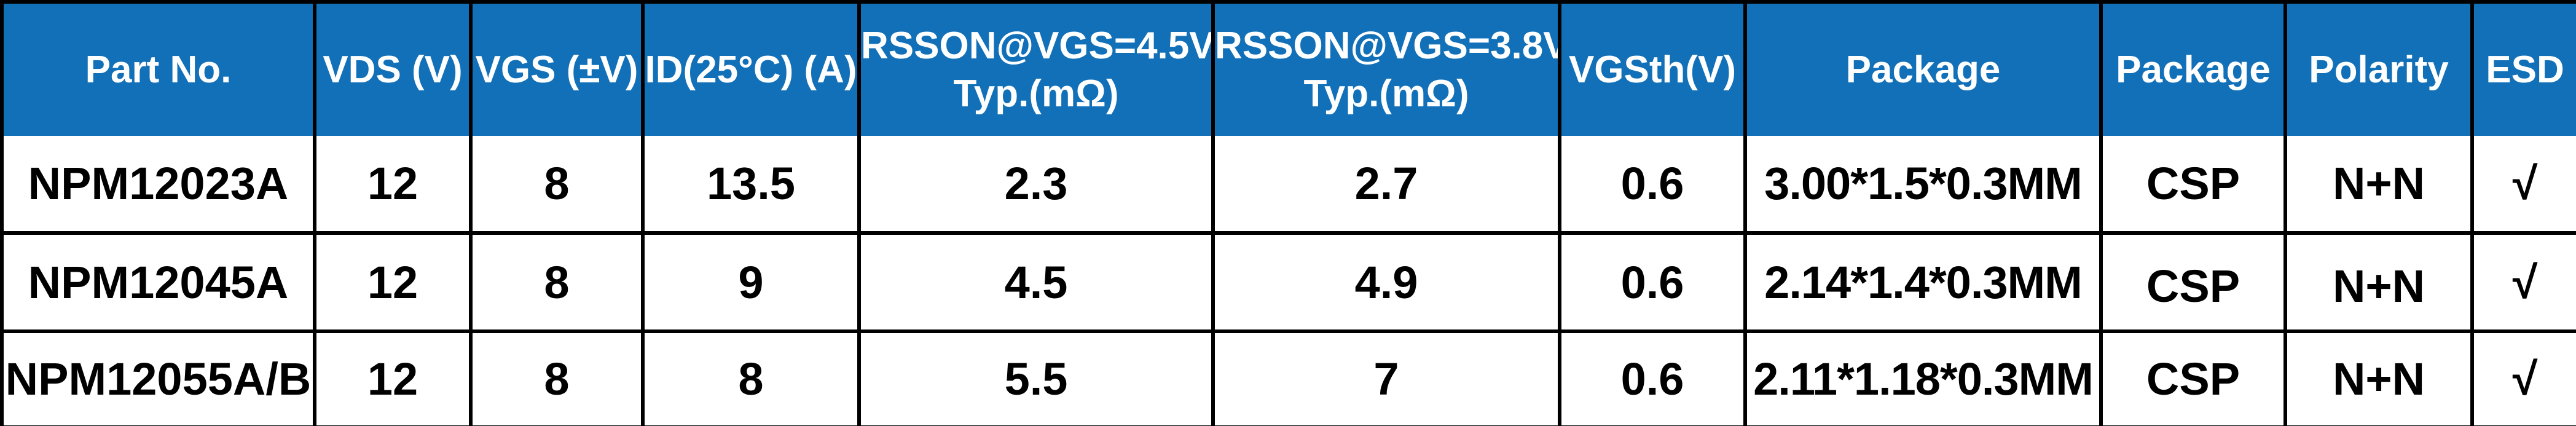 This screenshot has width=2576, height=426. What do you see at coordinates (1386, 68) in the screenshot?
I see `header-rsson-3v8: RSSON@VGS=3.8V Typ.(mΩ)` at bounding box center [1386, 68].